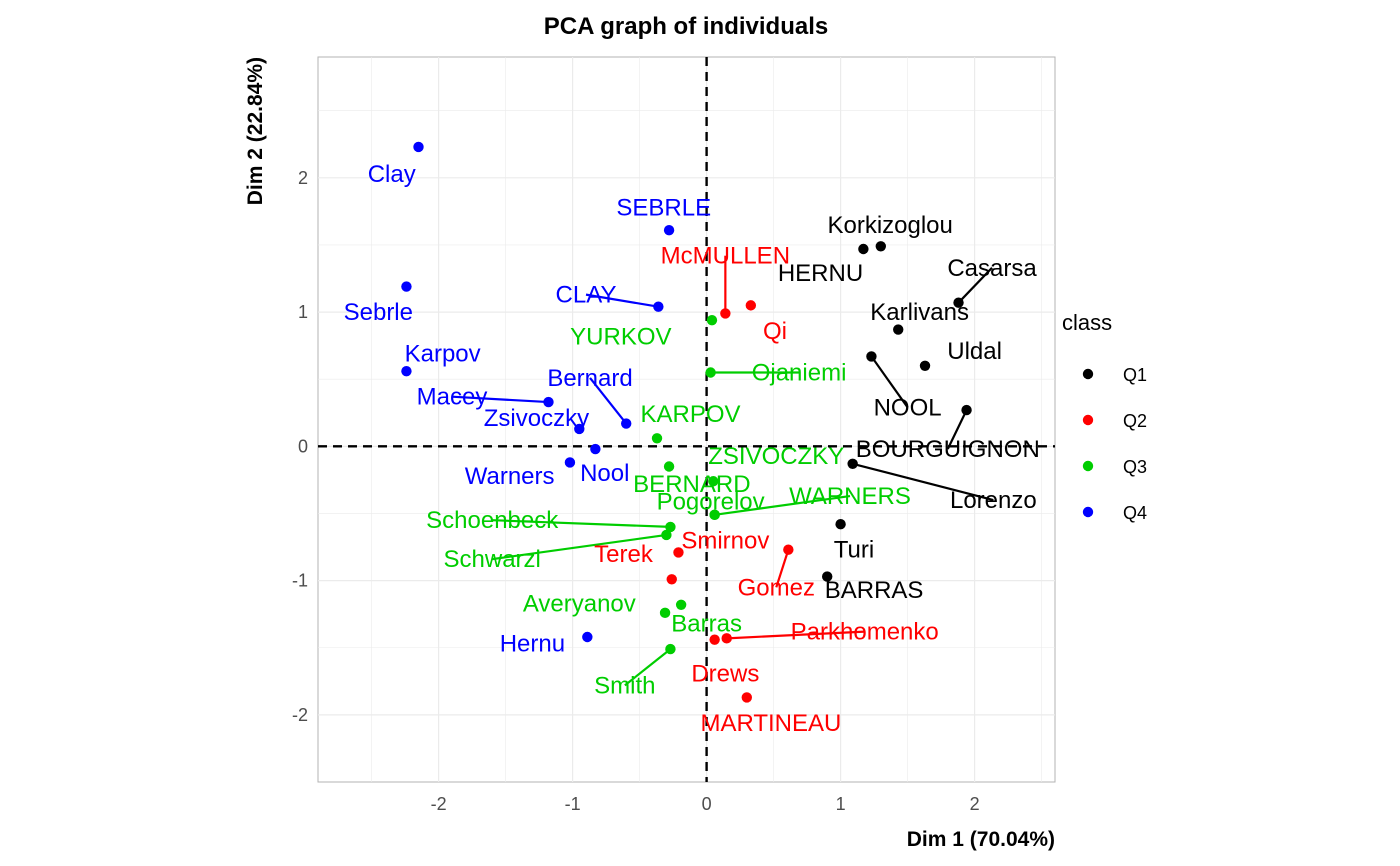 The image size is (1400, 866). Describe the element at coordinates (303, 312) in the screenshot. I see `y-tick-label: 1` at that location.